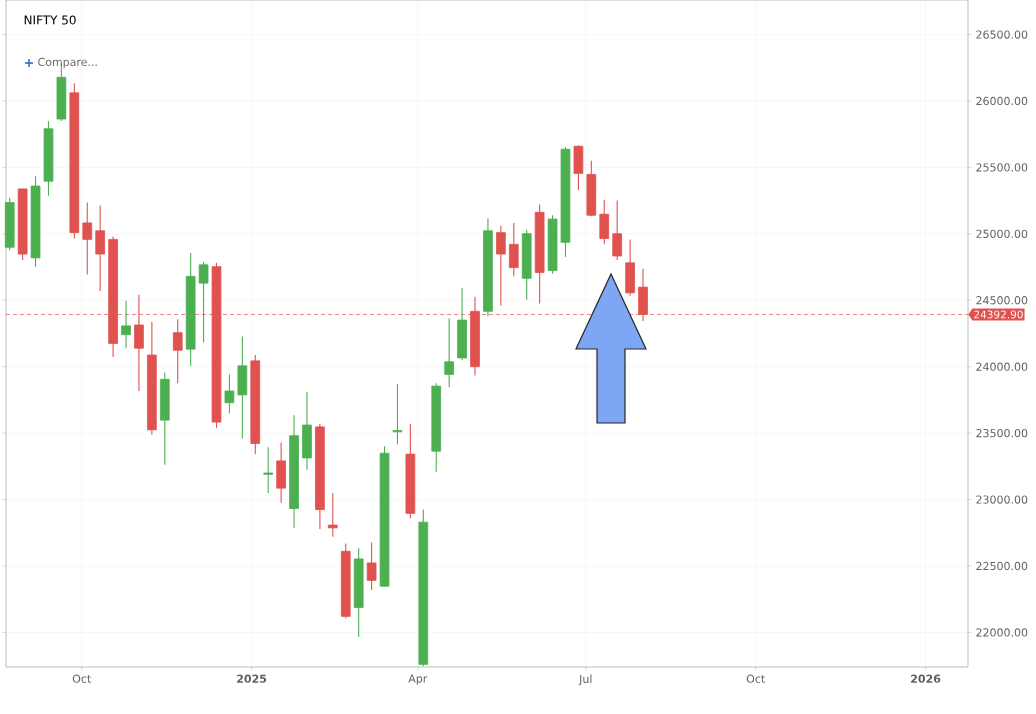 The height and width of the screenshot is (714, 1036). I want to click on y-tick-label: 23000.00, so click(1002, 499).